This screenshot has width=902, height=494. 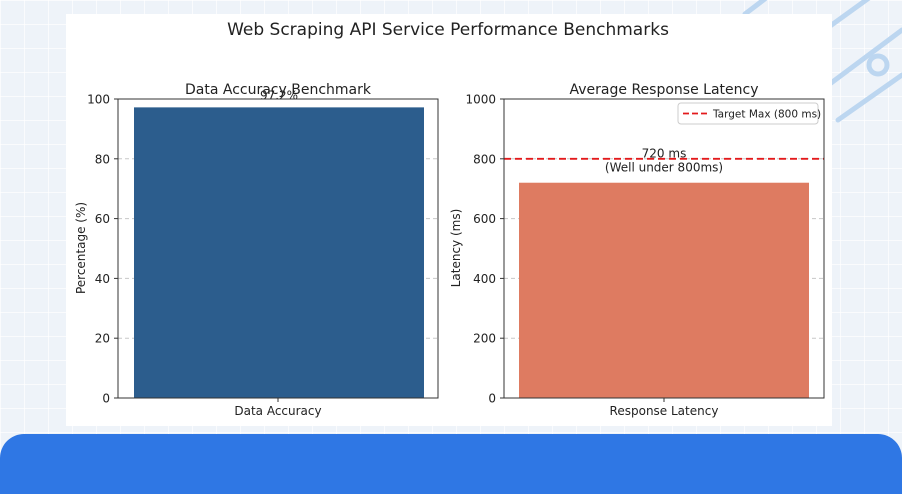 What do you see at coordinates (766, 115) in the screenshot?
I see `legend-label: Target Max (800 ms)` at bounding box center [766, 115].